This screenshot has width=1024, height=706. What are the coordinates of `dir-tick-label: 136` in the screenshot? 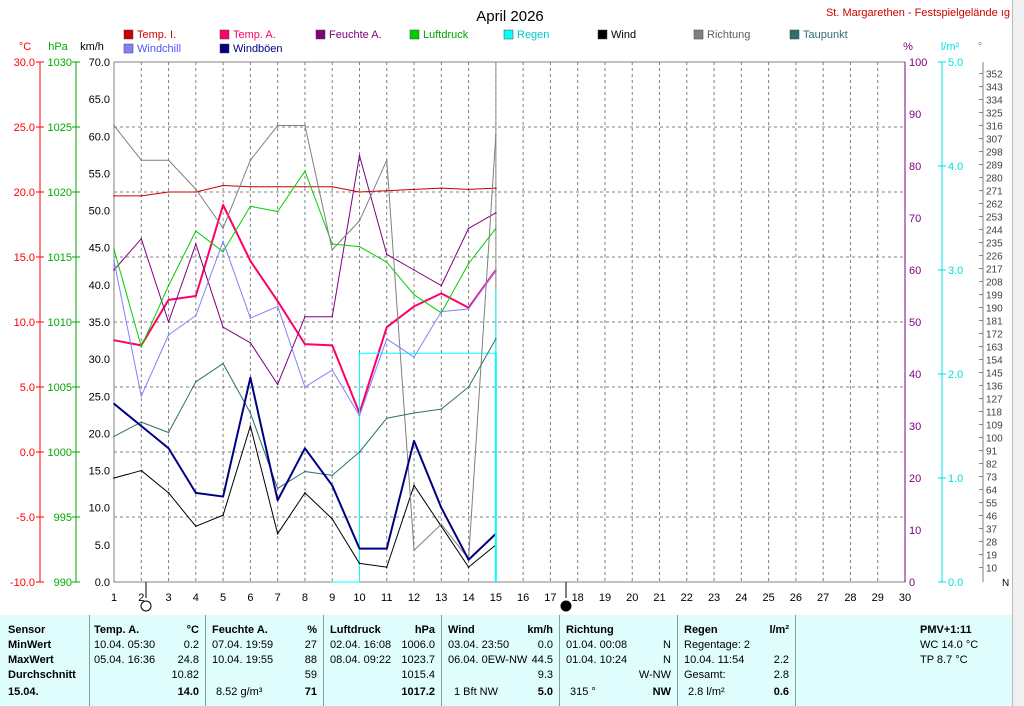 It's located at (994, 387).